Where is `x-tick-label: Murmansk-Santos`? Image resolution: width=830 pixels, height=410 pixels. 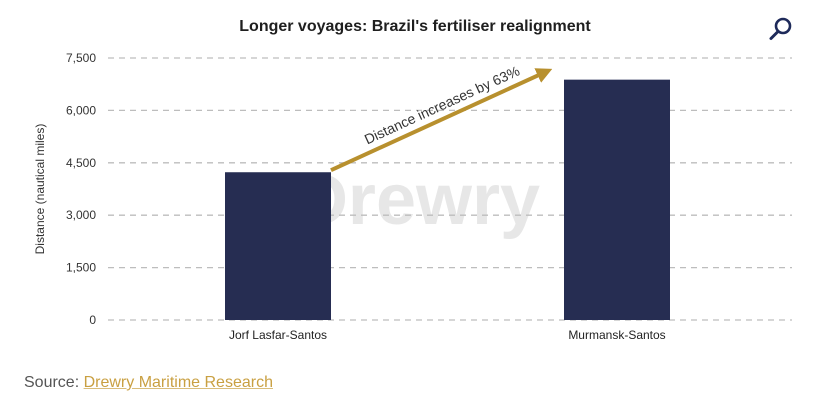
x-tick-label: Murmansk-Santos is located at coordinates (616, 335).